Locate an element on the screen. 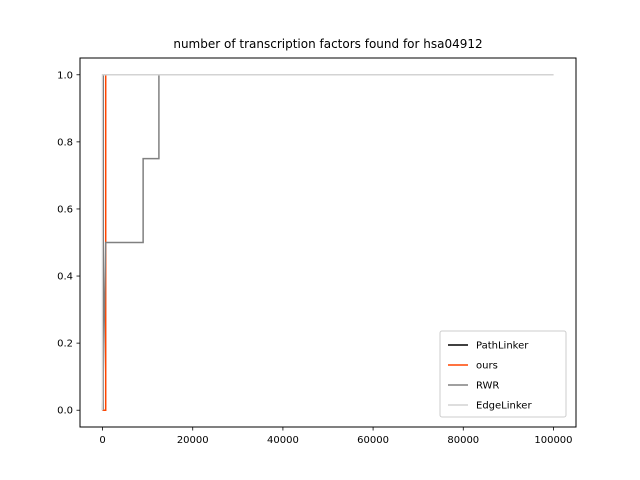  y-tick-label: 0.2 is located at coordinates (65, 344).